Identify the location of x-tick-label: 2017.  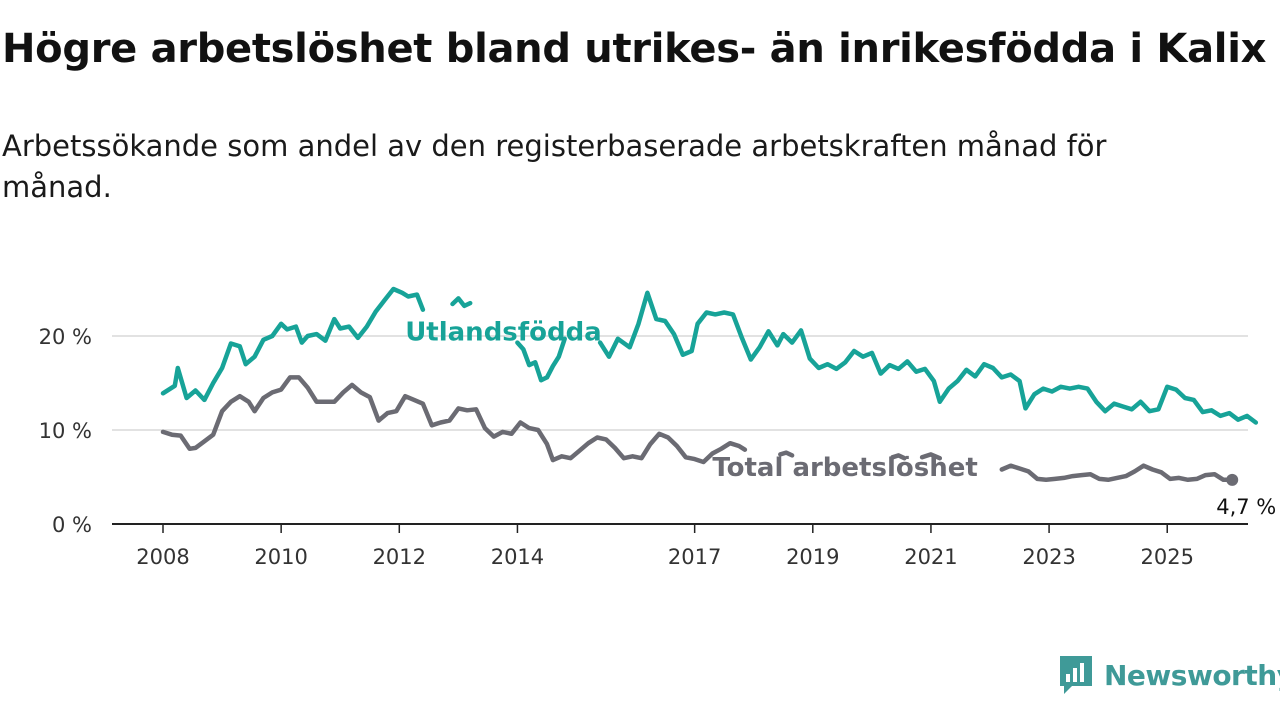
(694, 557).